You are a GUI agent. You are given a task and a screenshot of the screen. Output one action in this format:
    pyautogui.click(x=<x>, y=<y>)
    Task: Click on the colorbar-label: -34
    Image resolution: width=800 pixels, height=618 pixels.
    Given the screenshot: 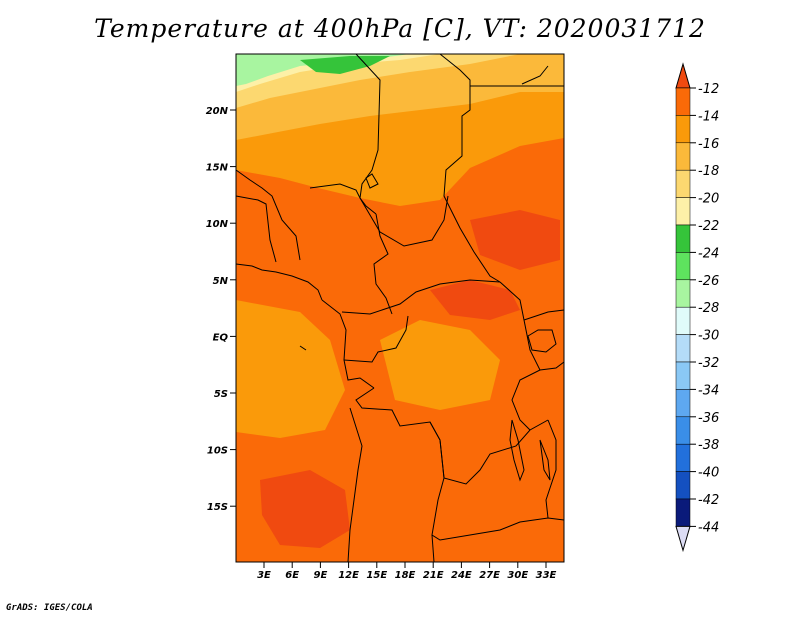 What is the action you would take?
    pyautogui.click(x=708, y=390)
    